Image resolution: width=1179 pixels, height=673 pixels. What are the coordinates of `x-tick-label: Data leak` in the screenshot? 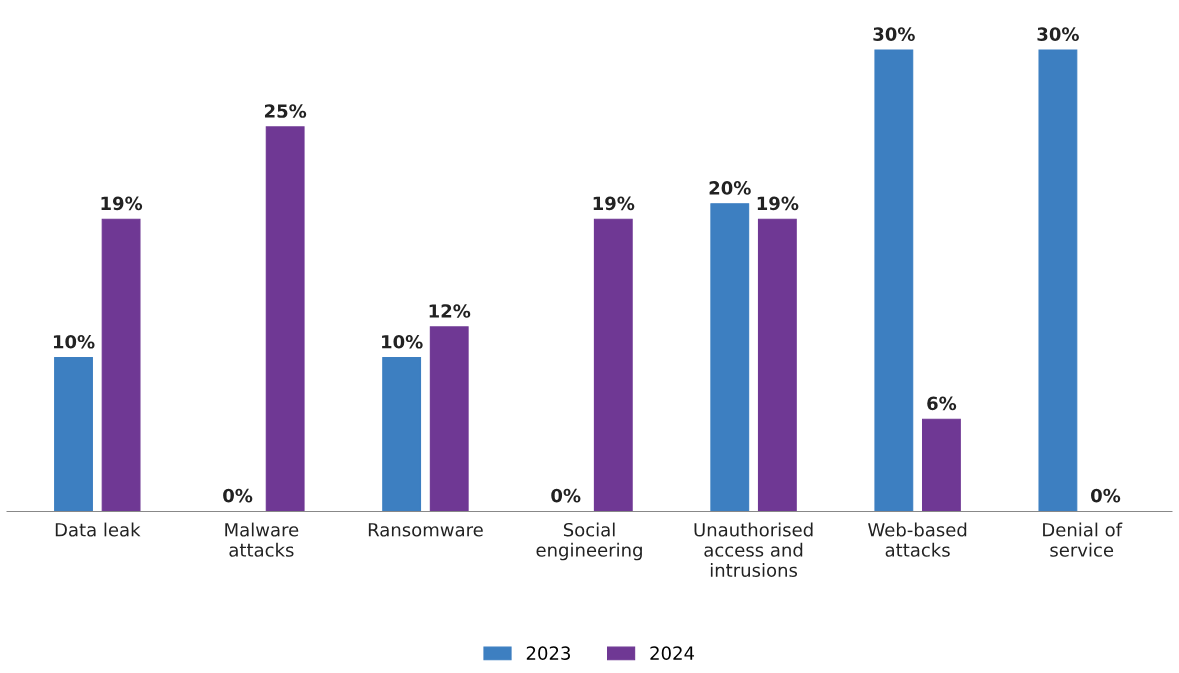 It's located at (98, 529).